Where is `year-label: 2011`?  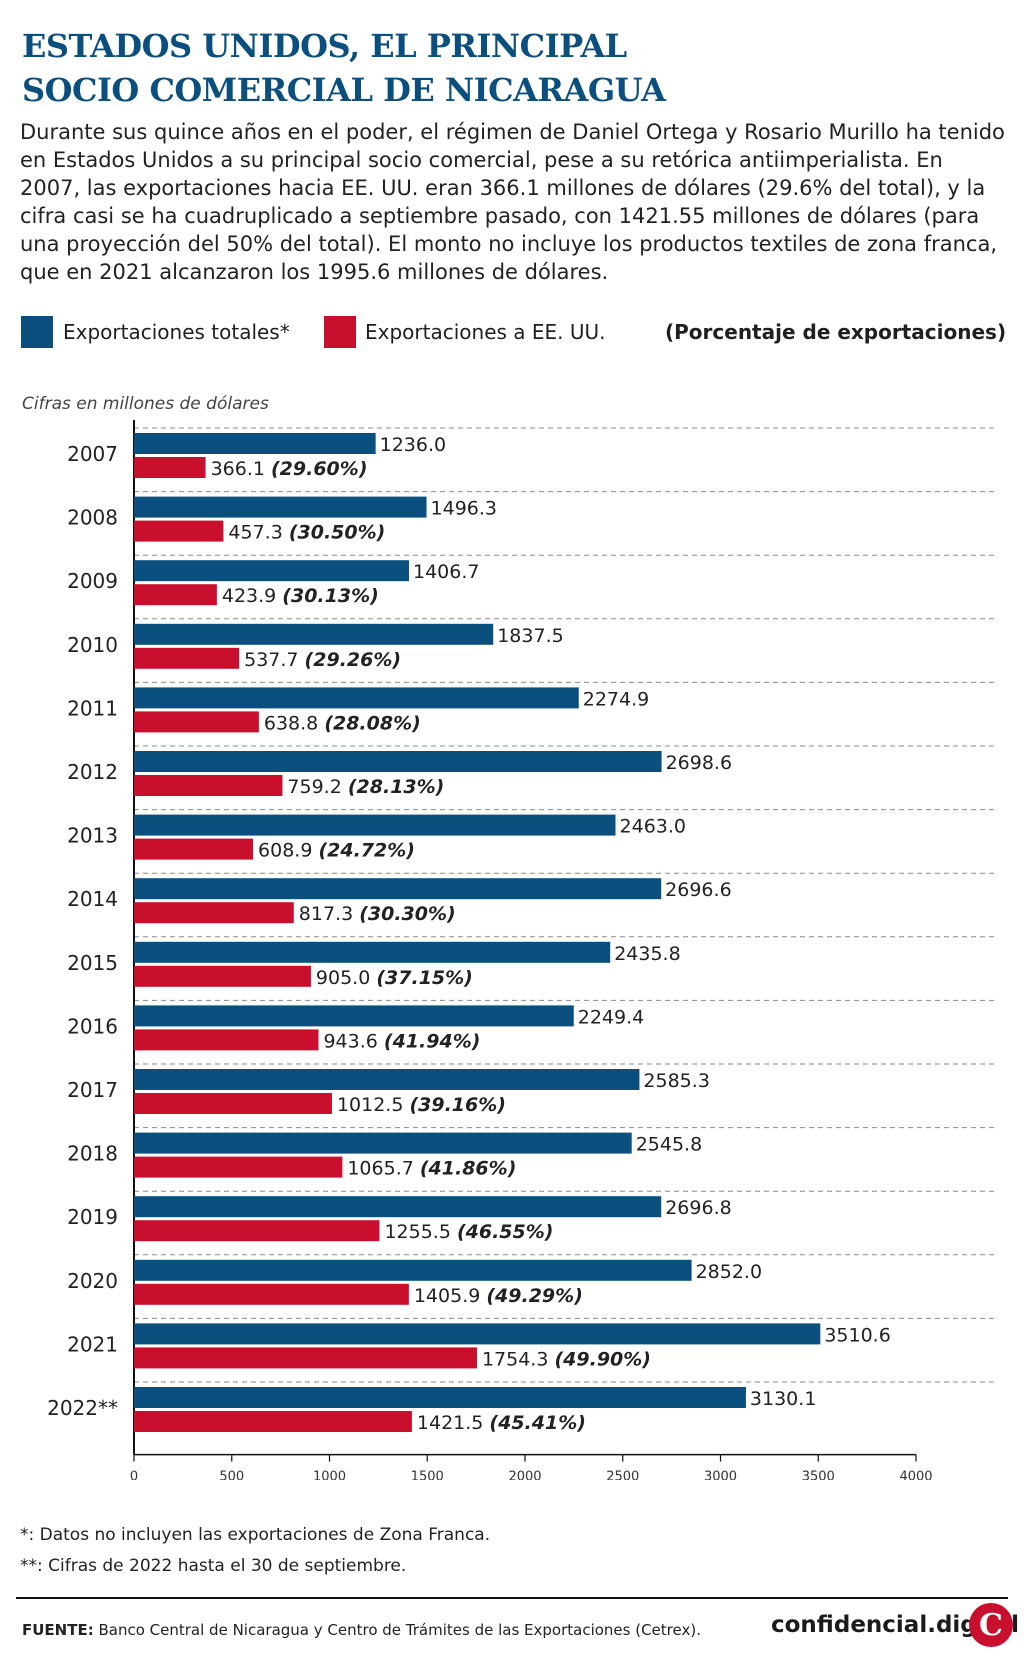 year-label: 2011 is located at coordinates (92, 708).